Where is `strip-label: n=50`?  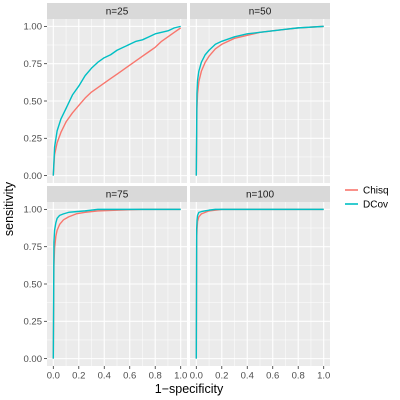 strip-label: n=50 is located at coordinates (260, 12).